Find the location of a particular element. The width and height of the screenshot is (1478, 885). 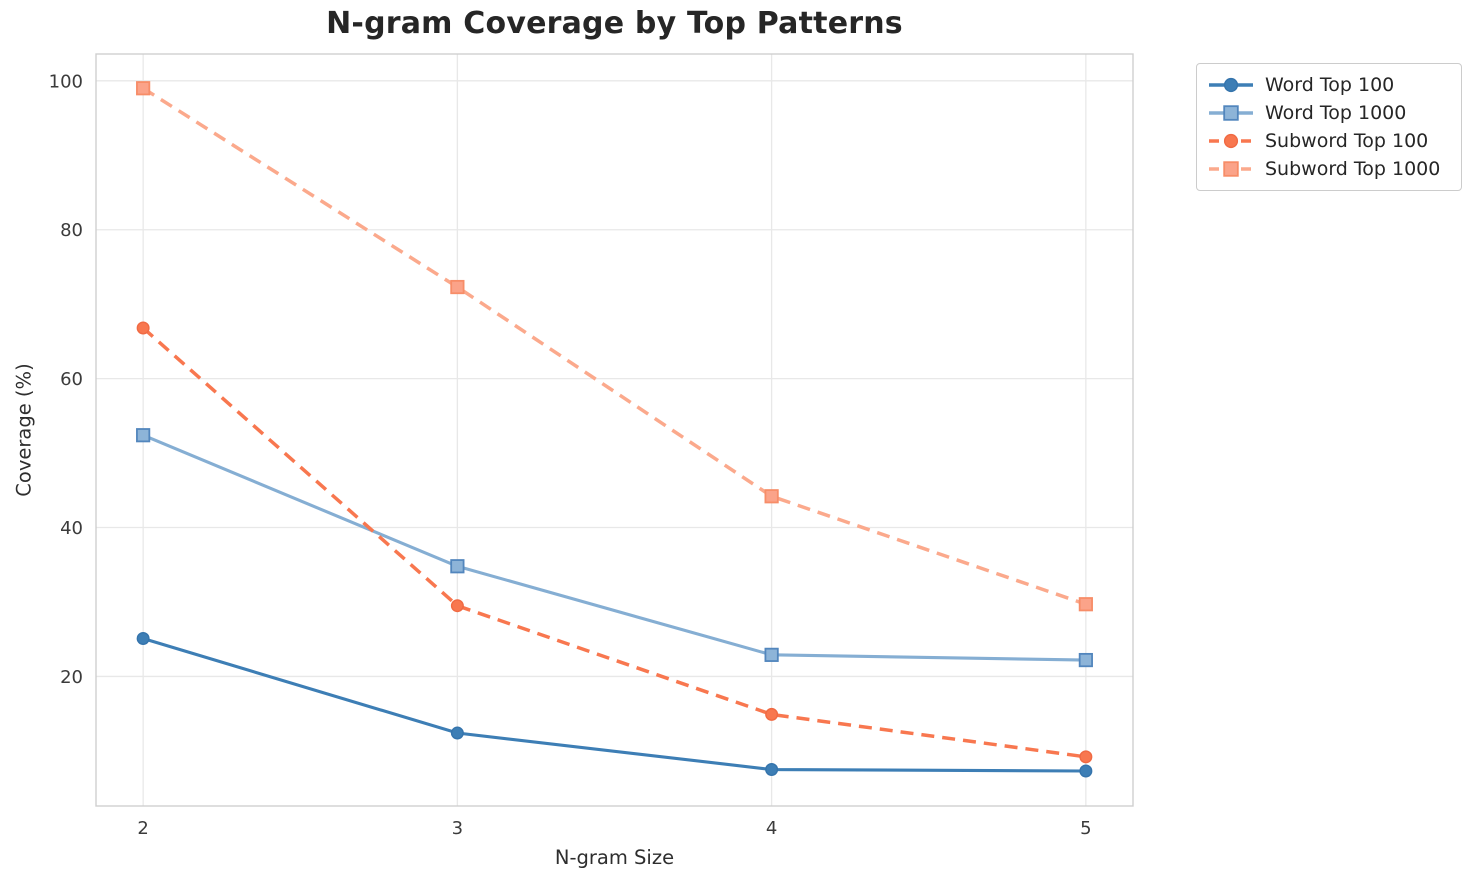

y-tick-label: 100 is located at coordinates (66, 81).